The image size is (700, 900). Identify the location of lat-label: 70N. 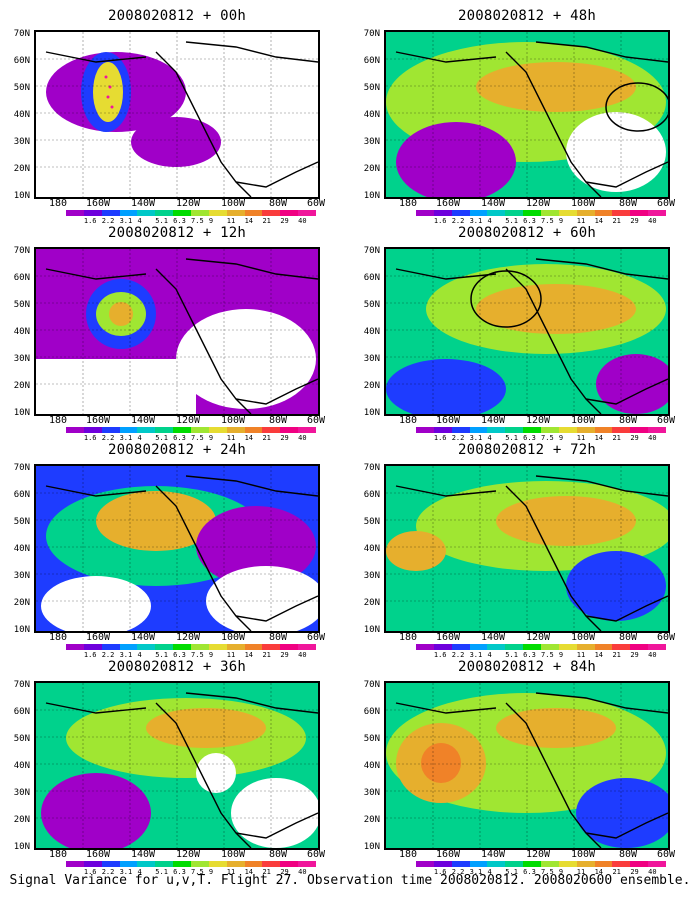
(21, 34).